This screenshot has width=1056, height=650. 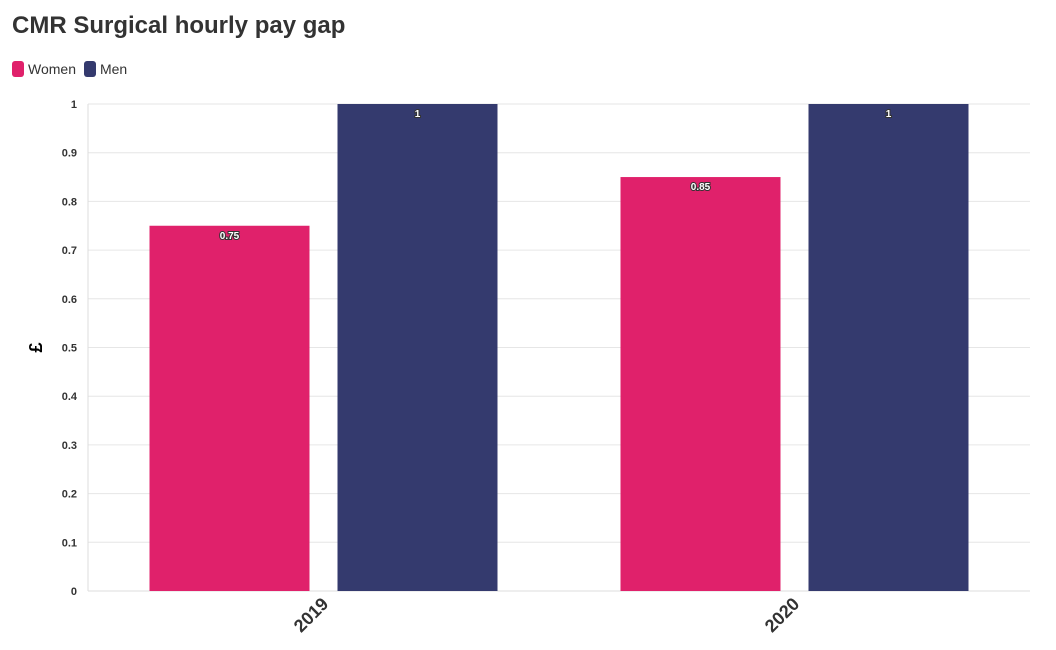 I want to click on legend-item-women: Women, so click(x=44, y=69).